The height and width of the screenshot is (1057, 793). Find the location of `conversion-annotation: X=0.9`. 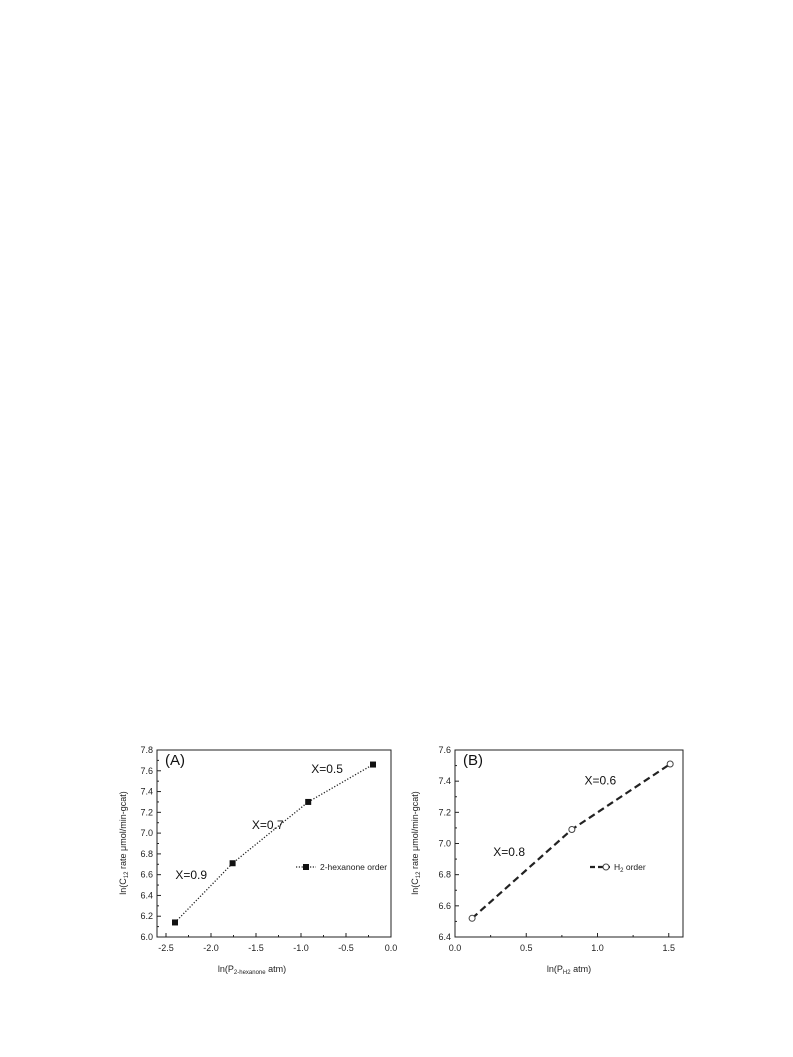

conversion-annotation: X=0.9 is located at coordinates (191, 875).